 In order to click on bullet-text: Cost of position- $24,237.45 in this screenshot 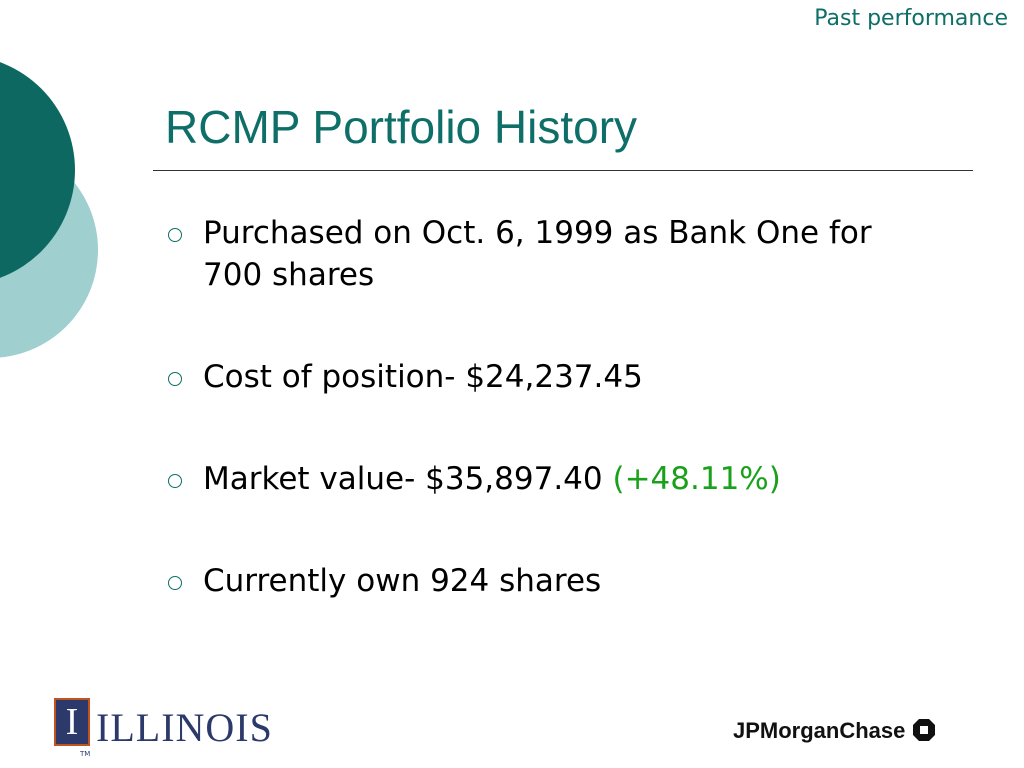, I will do `click(423, 377)`.